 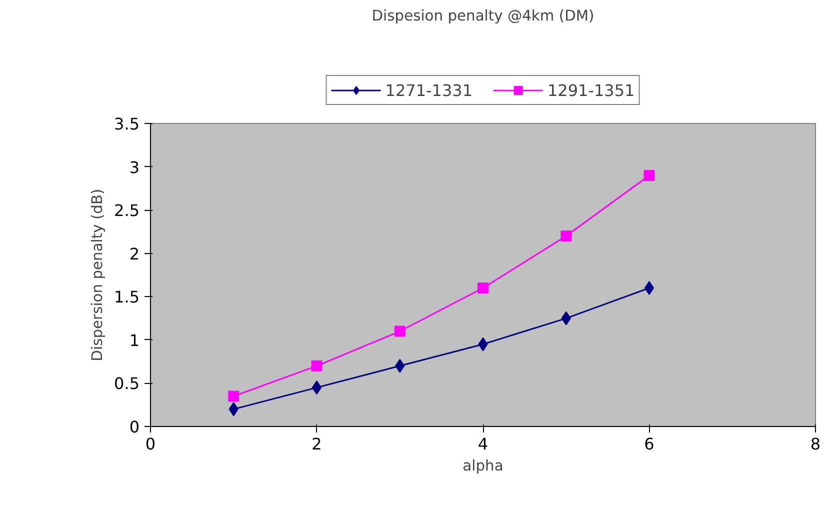 What do you see at coordinates (150, 444) in the screenshot?
I see `x-tick-label: 0` at bounding box center [150, 444].